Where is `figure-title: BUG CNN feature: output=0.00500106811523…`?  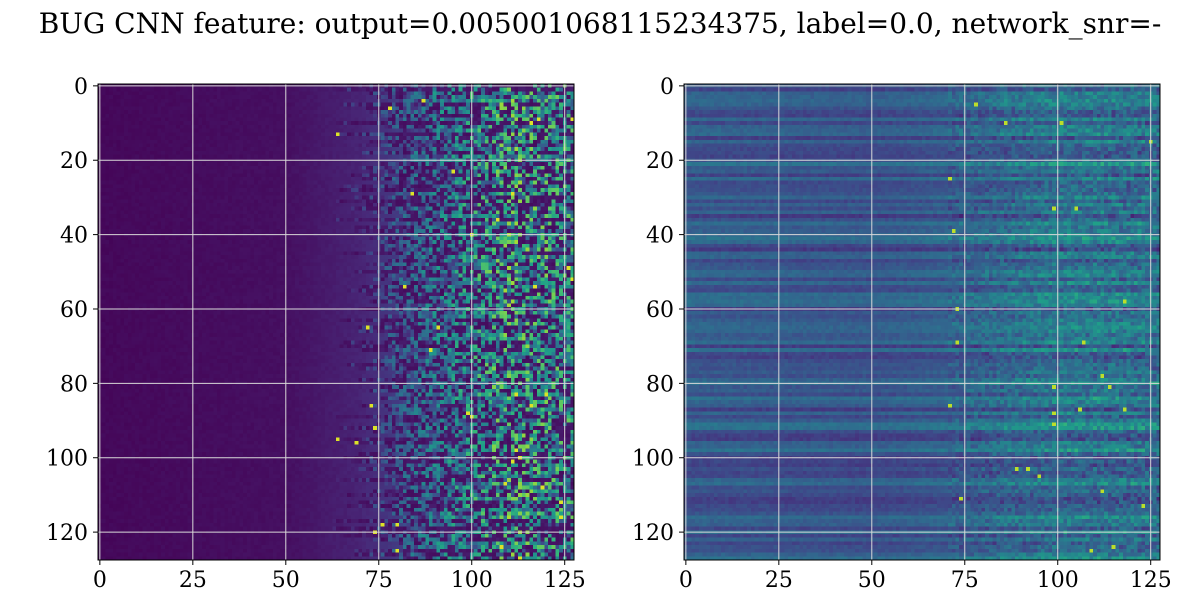 figure-title: BUG CNN feature: output=0.00500106811523… is located at coordinates (600, 23).